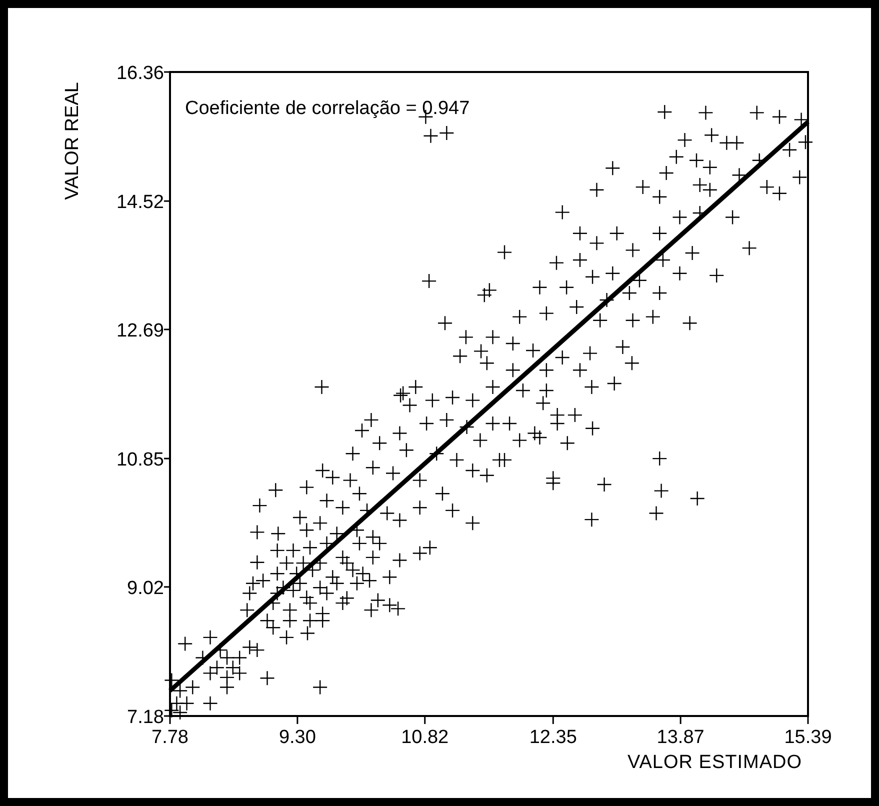 The width and height of the screenshot is (879, 806). I want to click on y-axis-title: VALOR REAL, so click(72, 141).